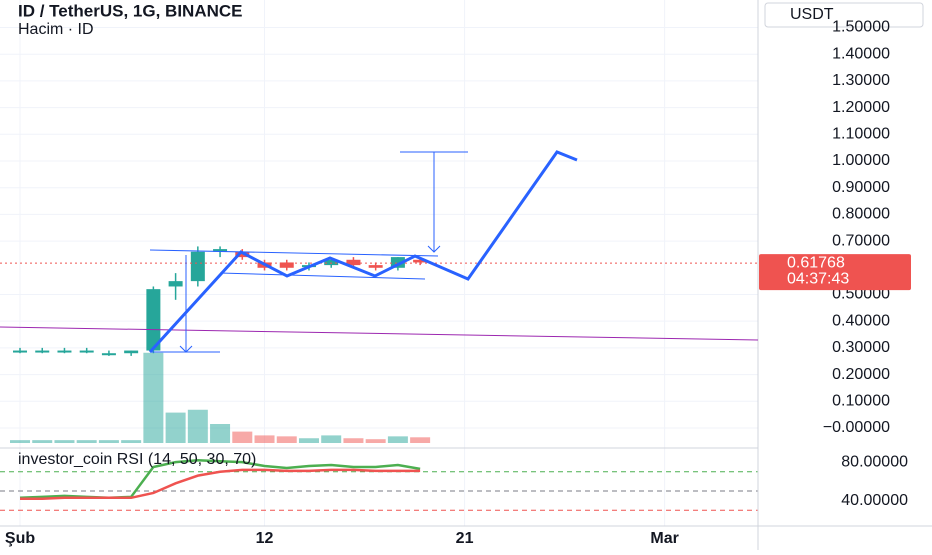  What do you see at coordinates (220, 484) in the screenshot?
I see `rsi-line` at bounding box center [220, 484].